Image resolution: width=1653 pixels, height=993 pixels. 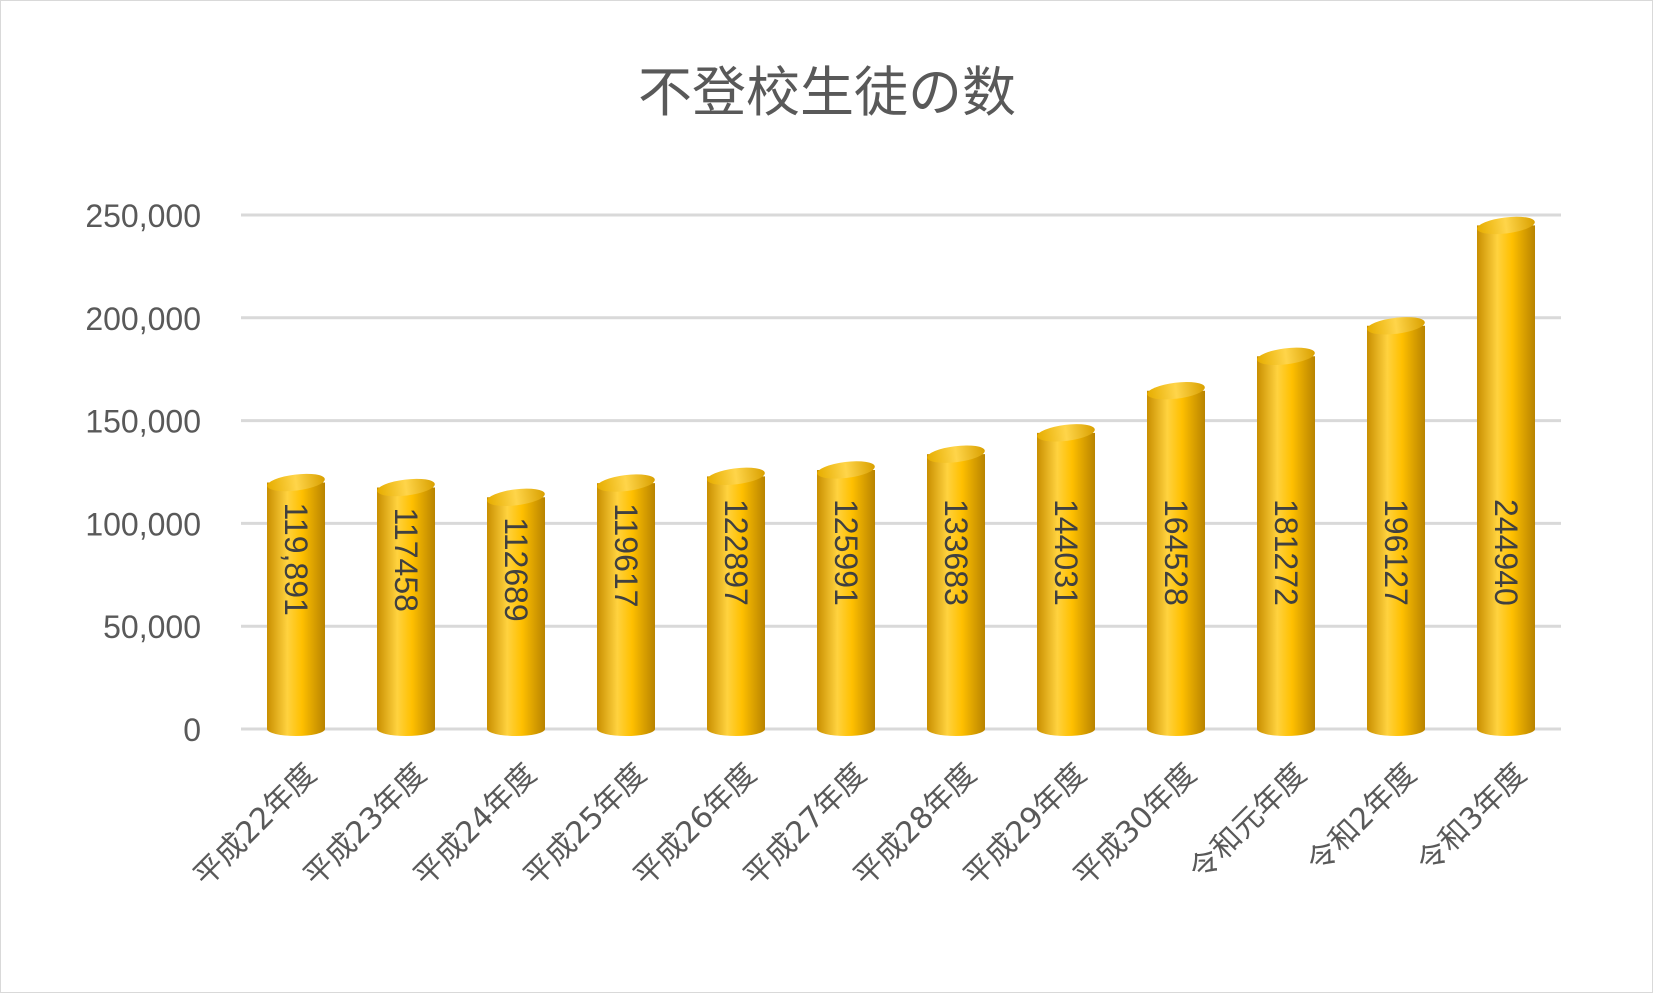 I want to click on data-label: 196127, so click(x=1396, y=552).